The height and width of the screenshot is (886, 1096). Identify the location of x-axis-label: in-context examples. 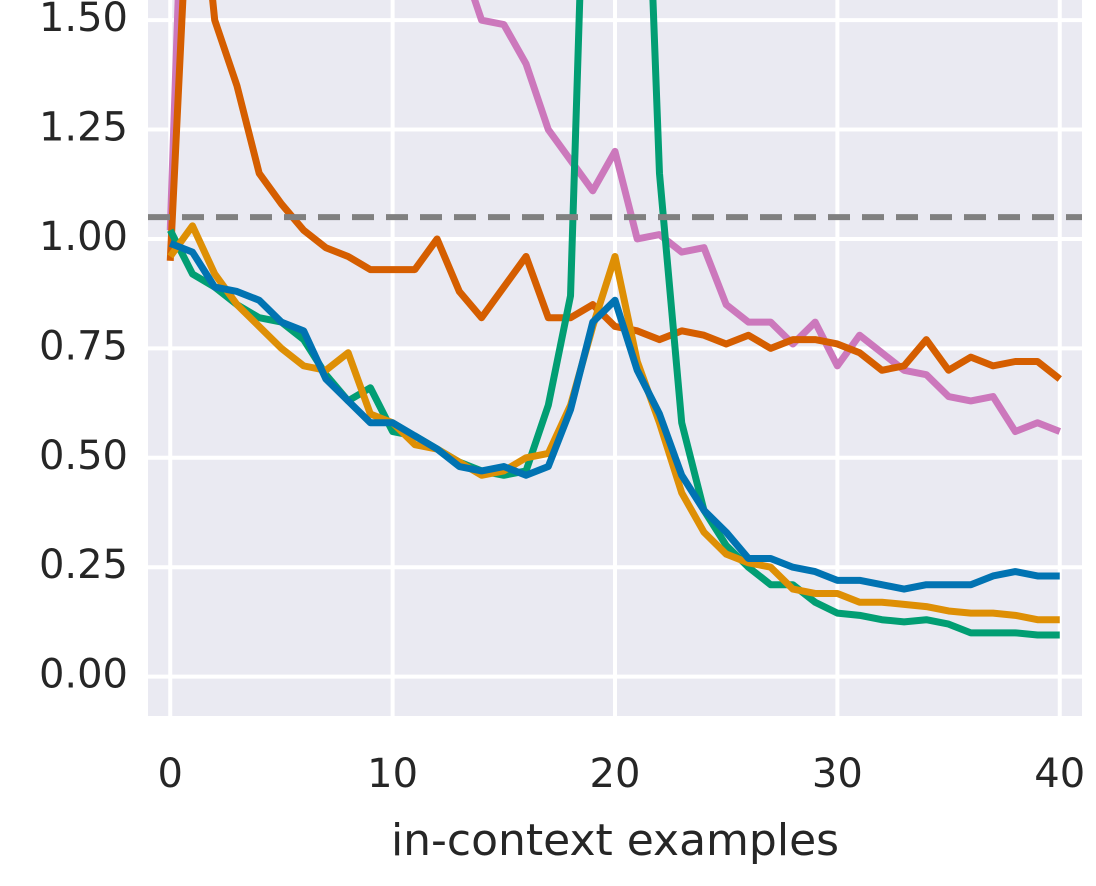
(615, 840).